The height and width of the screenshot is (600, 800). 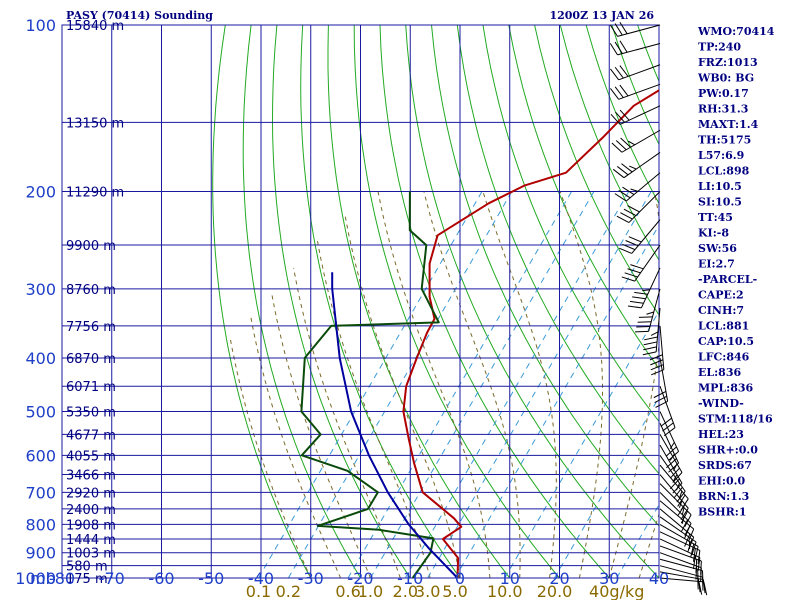 I want to click on temperature-tick-label: -20, so click(x=360, y=578).